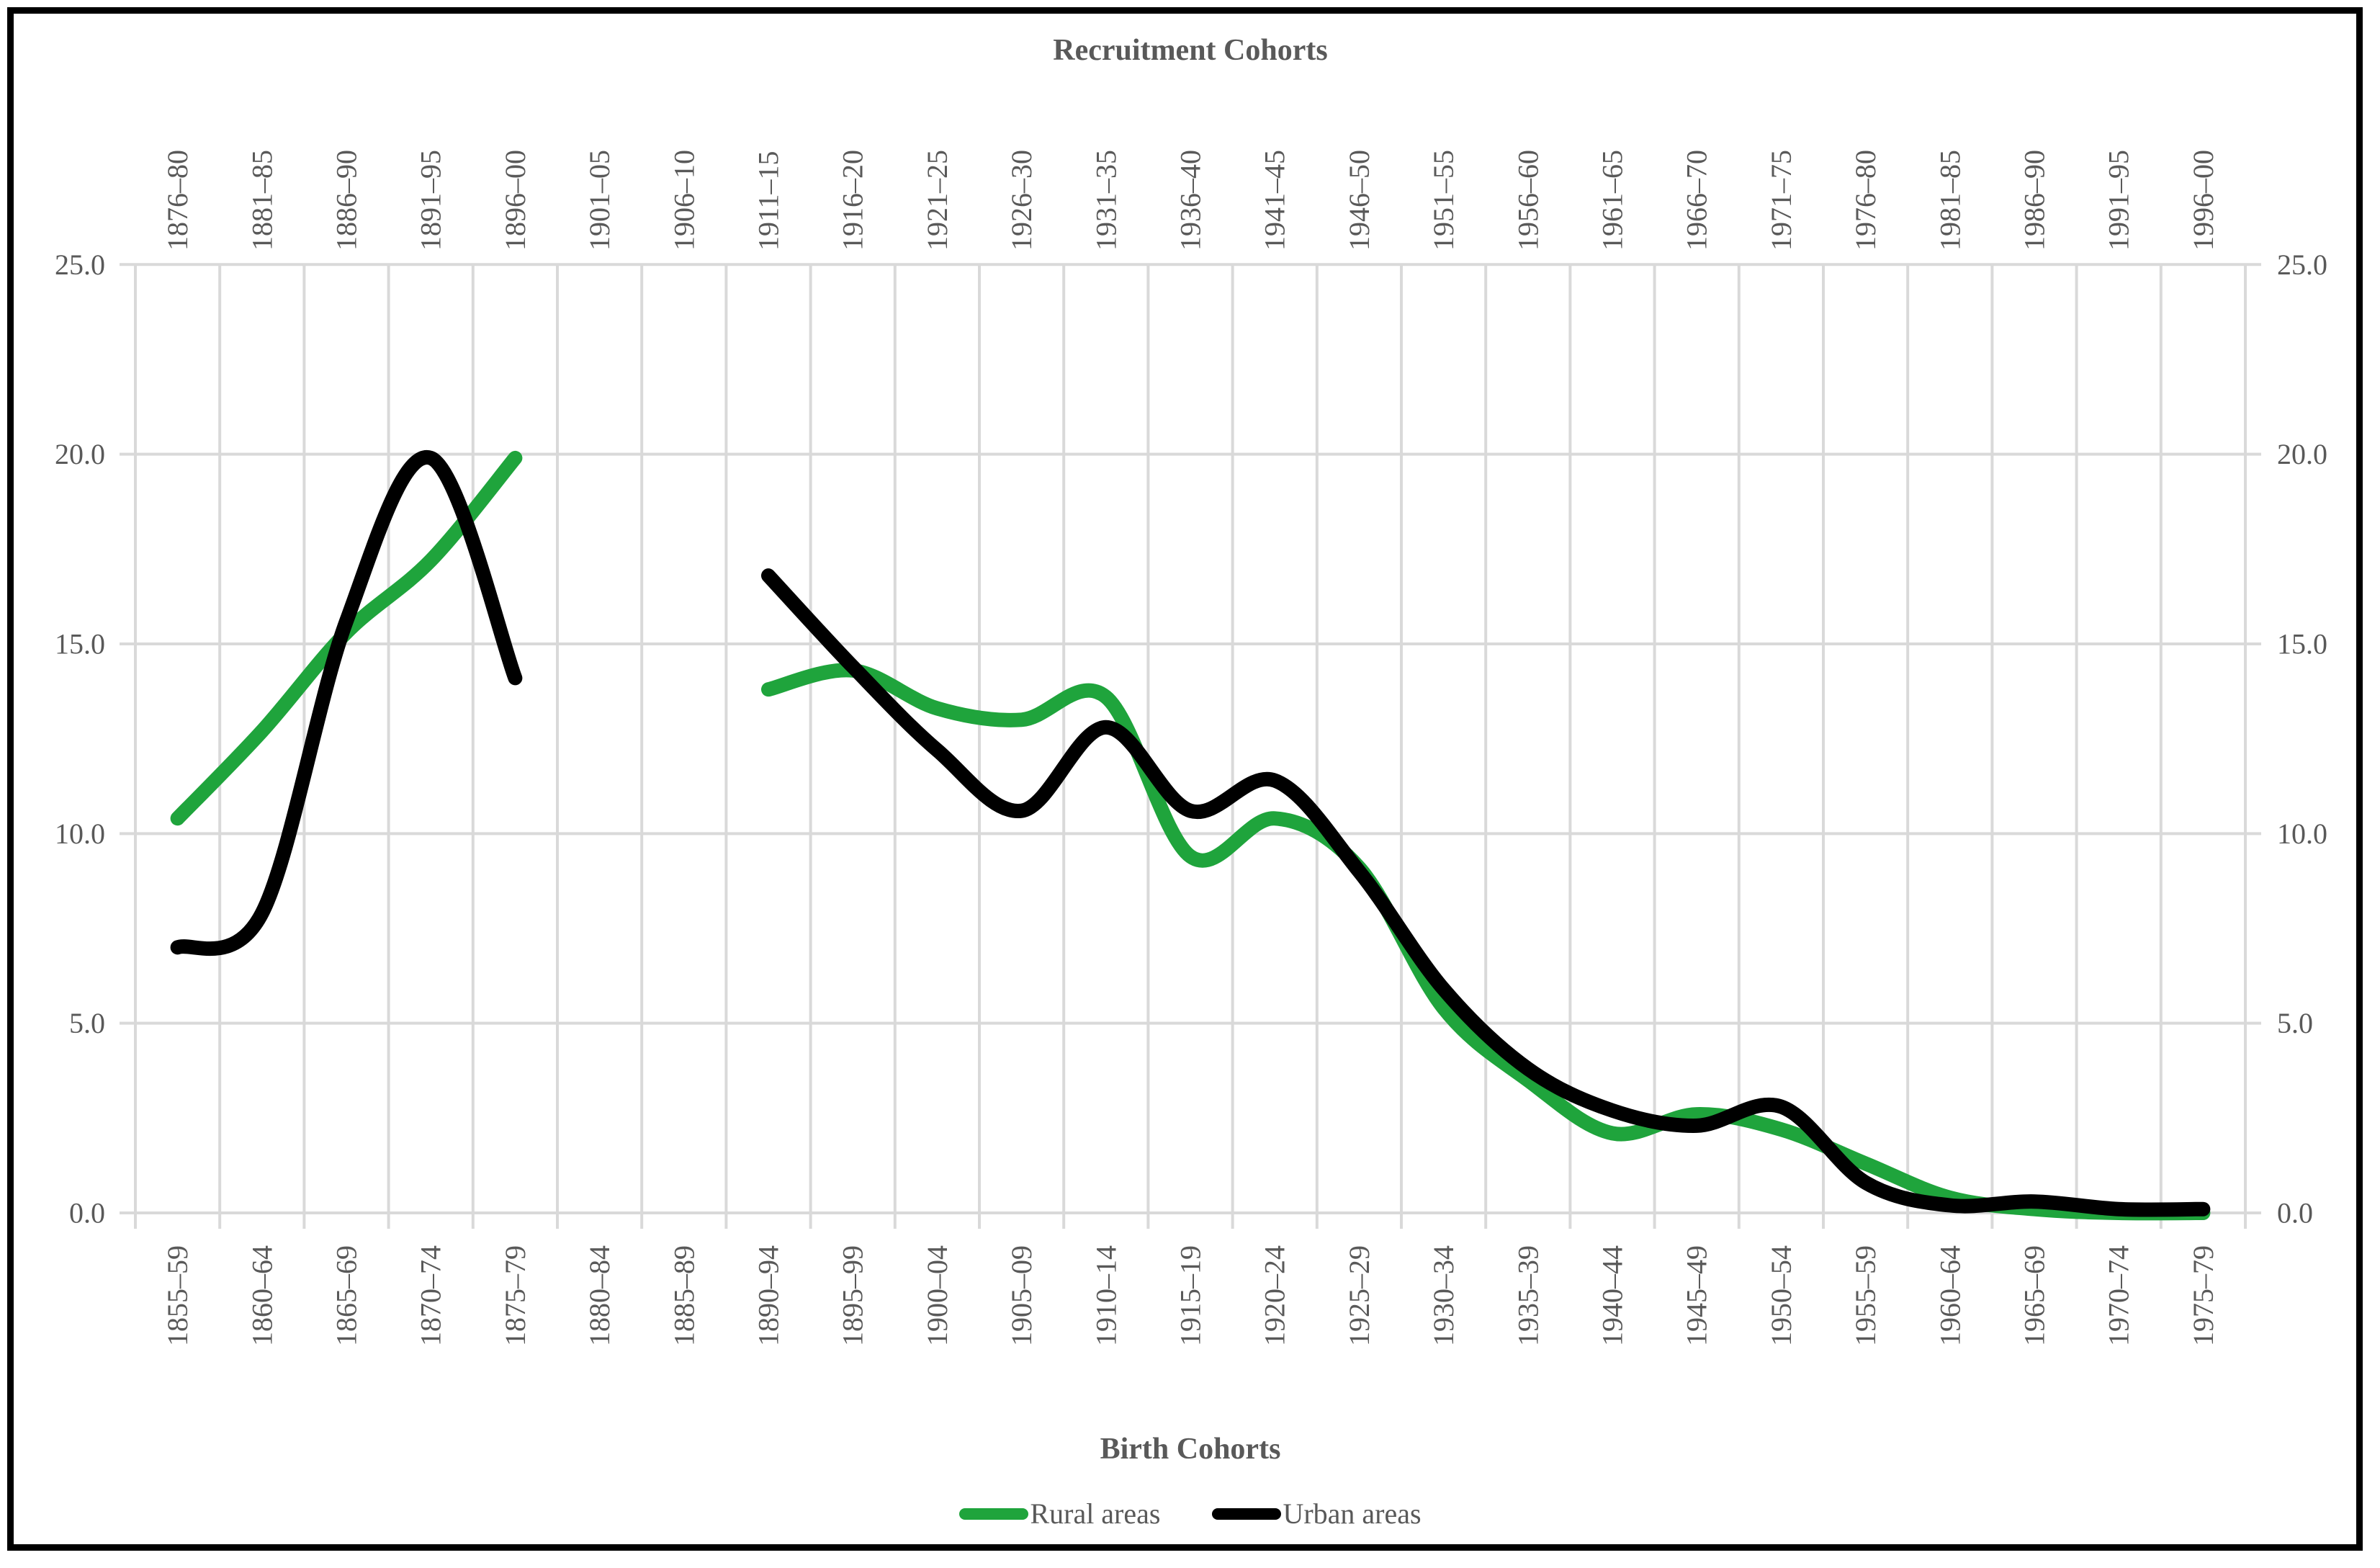 This screenshot has width=2380, height=1568. Describe the element at coordinates (1443, 1296) in the screenshot. I see `birth-cohort-tick: 1930–34` at that location.